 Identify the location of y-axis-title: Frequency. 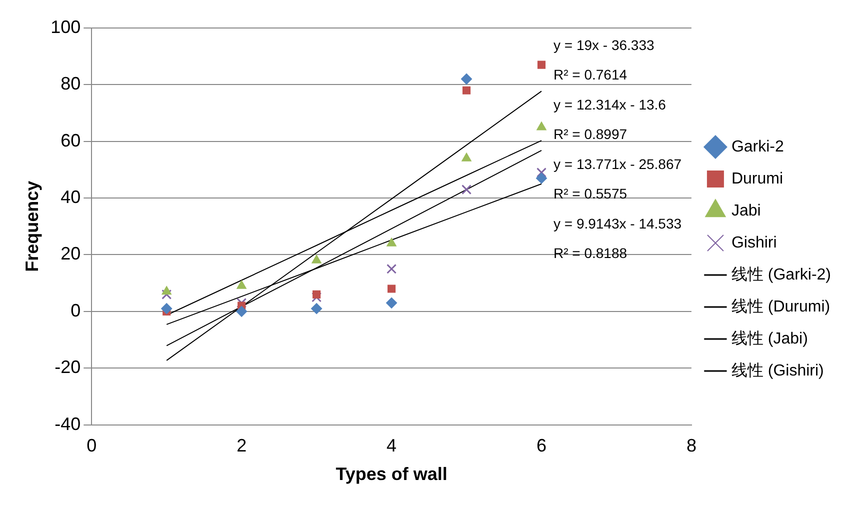
(32, 226).